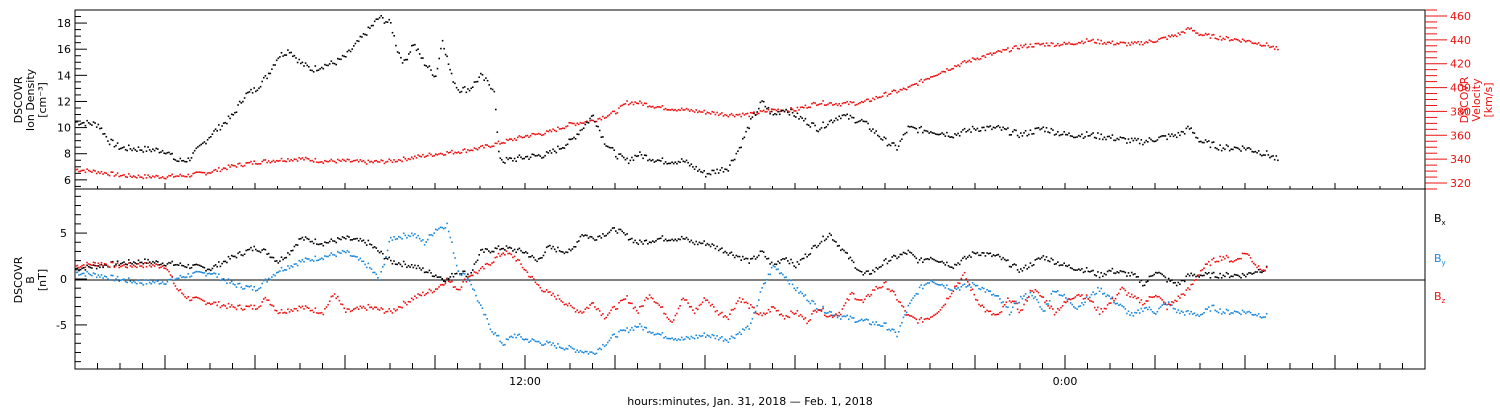  What do you see at coordinates (1440, 219) in the screenshot?
I see `legend-entry-x: Bx` at bounding box center [1440, 219].